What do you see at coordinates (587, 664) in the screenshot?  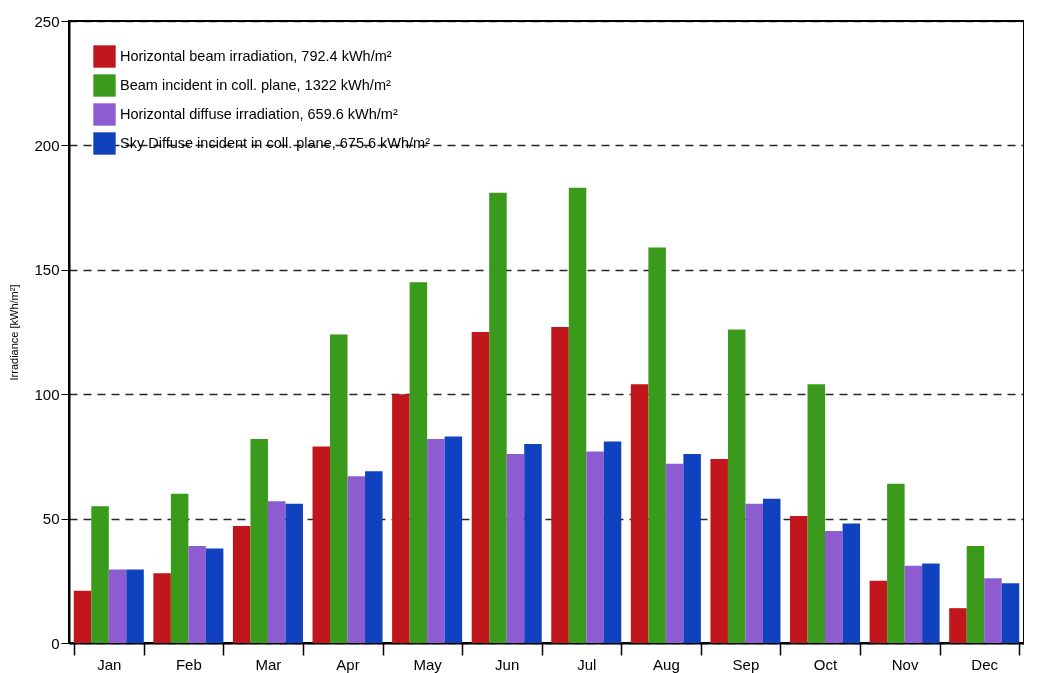 I see `x-tick-label: Jul` at bounding box center [587, 664].